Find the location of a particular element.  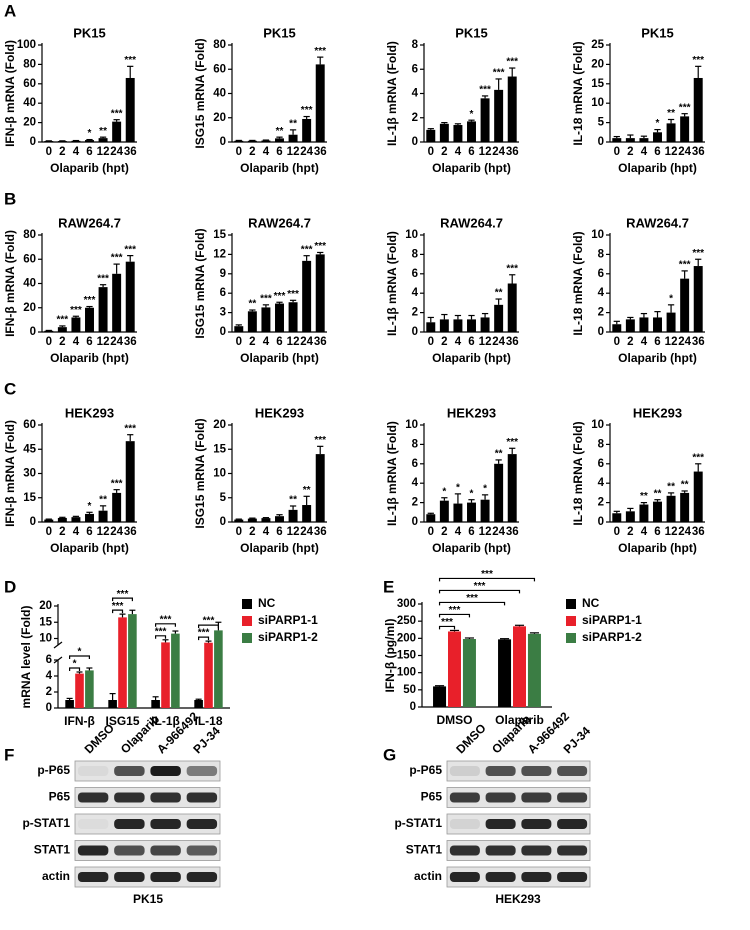

y-tick-label: 40 is located at coordinates (29, 284).